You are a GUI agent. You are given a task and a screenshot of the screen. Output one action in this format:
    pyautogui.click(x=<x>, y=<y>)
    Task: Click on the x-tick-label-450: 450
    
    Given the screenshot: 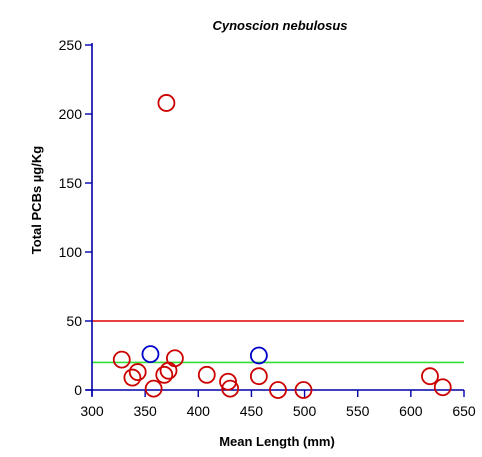 What is the action you would take?
    pyautogui.click(x=252, y=411)
    